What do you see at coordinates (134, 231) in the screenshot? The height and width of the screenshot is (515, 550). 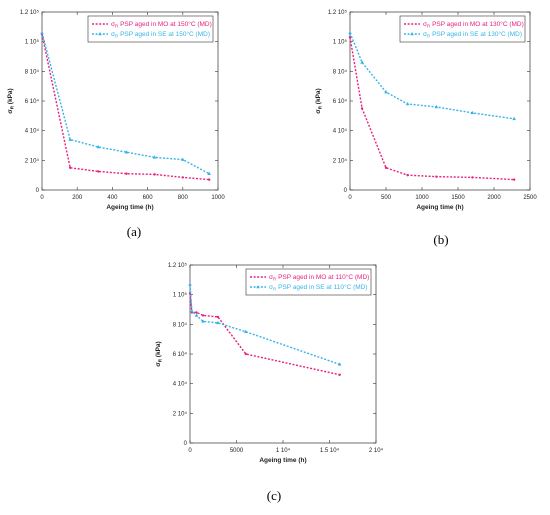 I see `panel-label: (a)` at bounding box center [134, 231].